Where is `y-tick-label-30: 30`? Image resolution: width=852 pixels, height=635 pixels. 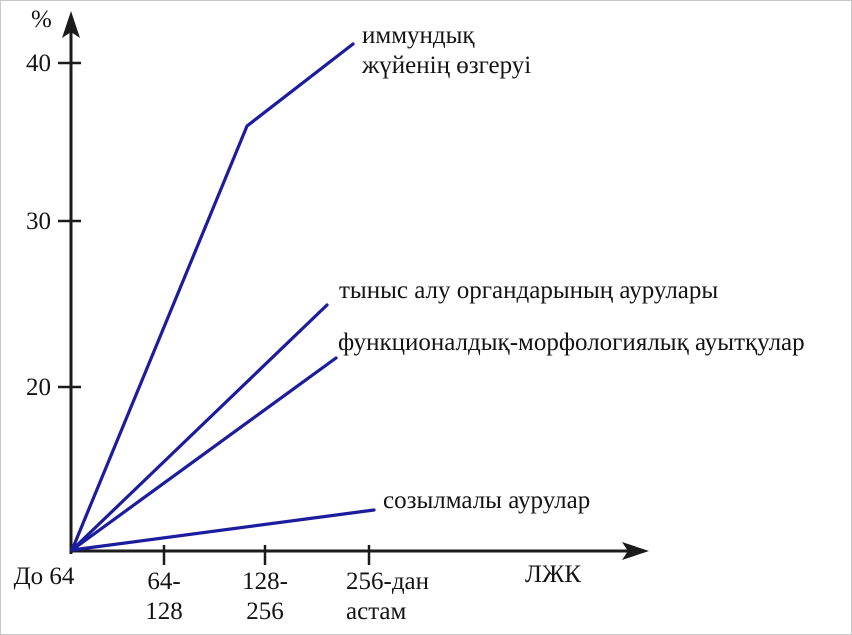 y-tick-label-30: 30 is located at coordinates (38, 221).